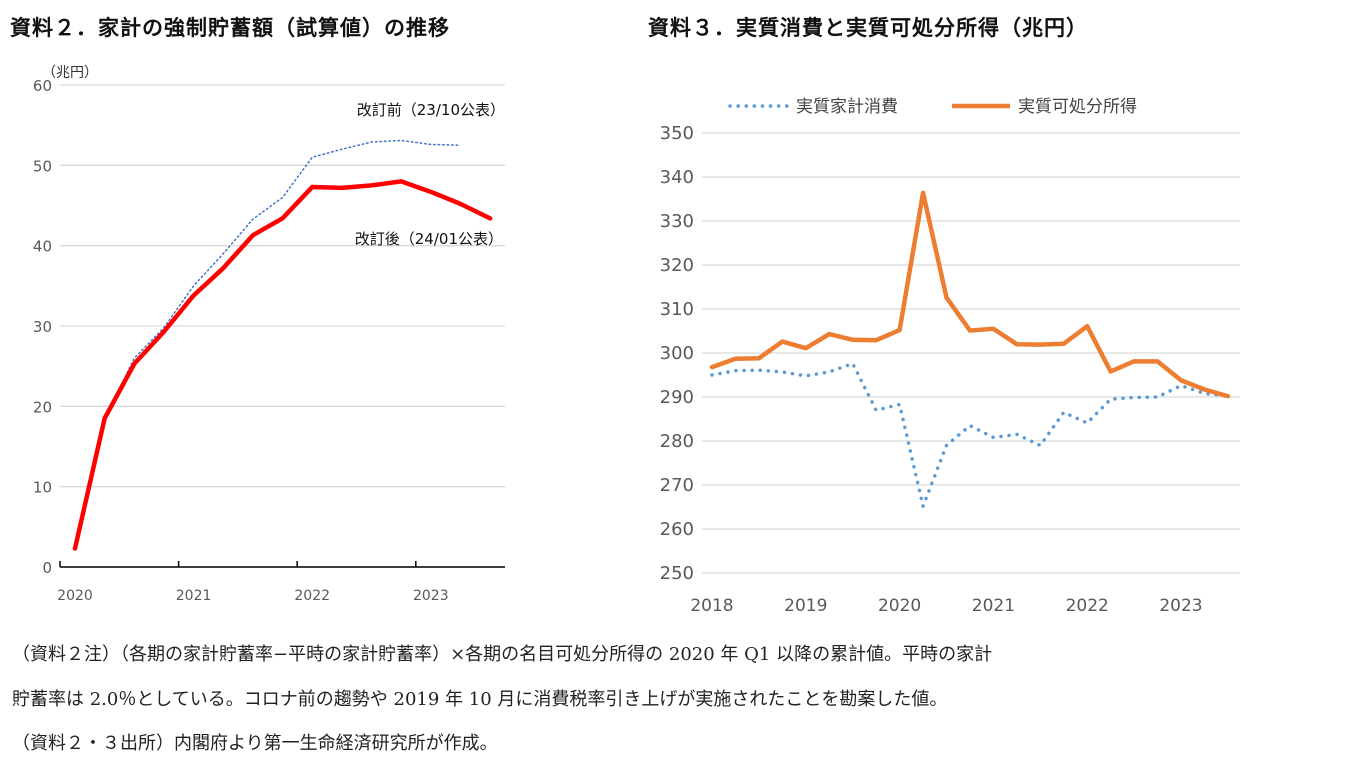  Describe the element at coordinates (677, 265) in the screenshot. I see `y-tick-label: 320` at that location.